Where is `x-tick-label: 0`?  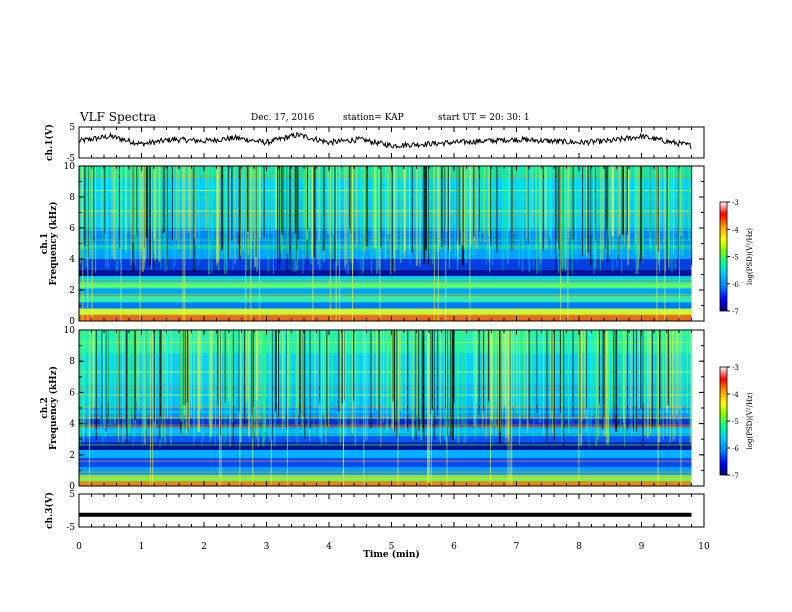 x-tick-label: 0 is located at coordinates (79, 547).